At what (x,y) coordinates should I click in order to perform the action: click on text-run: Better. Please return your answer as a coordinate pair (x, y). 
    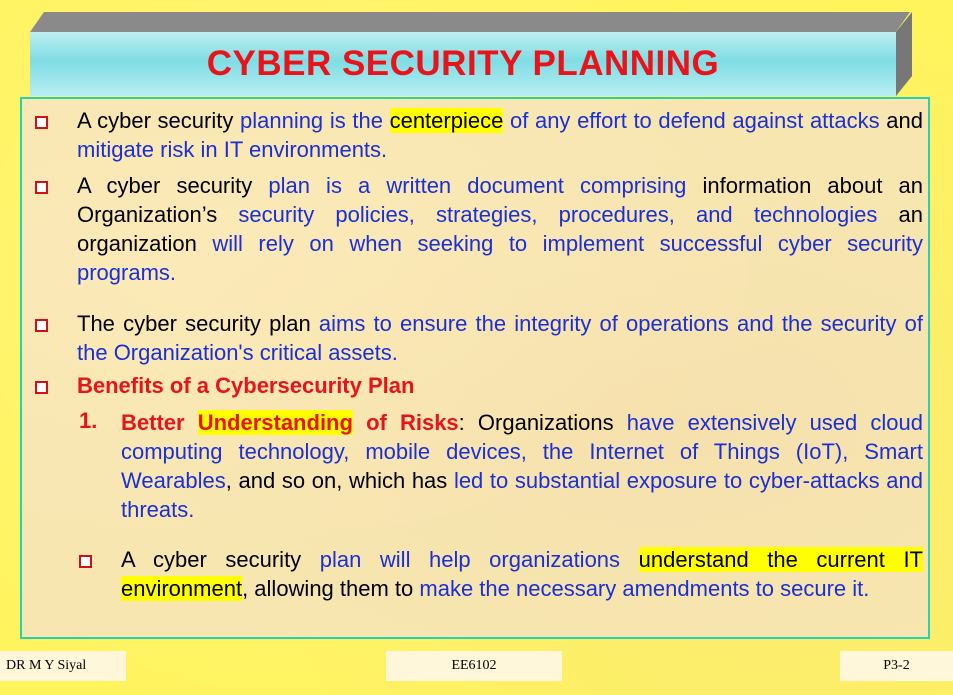
    Looking at the image, I should click on (159, 422).